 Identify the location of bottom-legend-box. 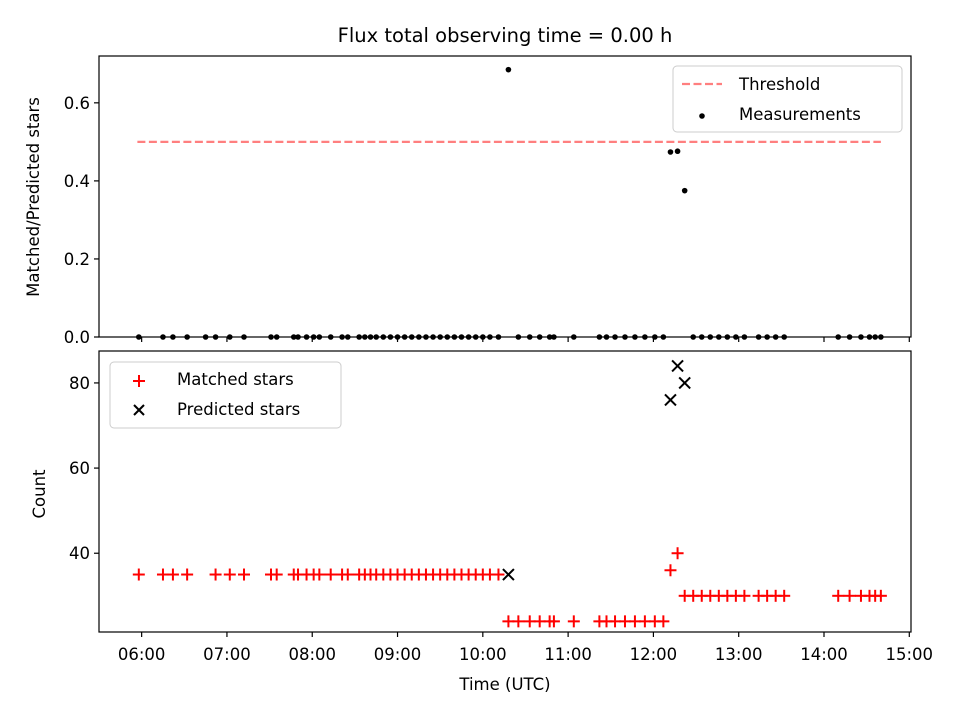
(225, 395).